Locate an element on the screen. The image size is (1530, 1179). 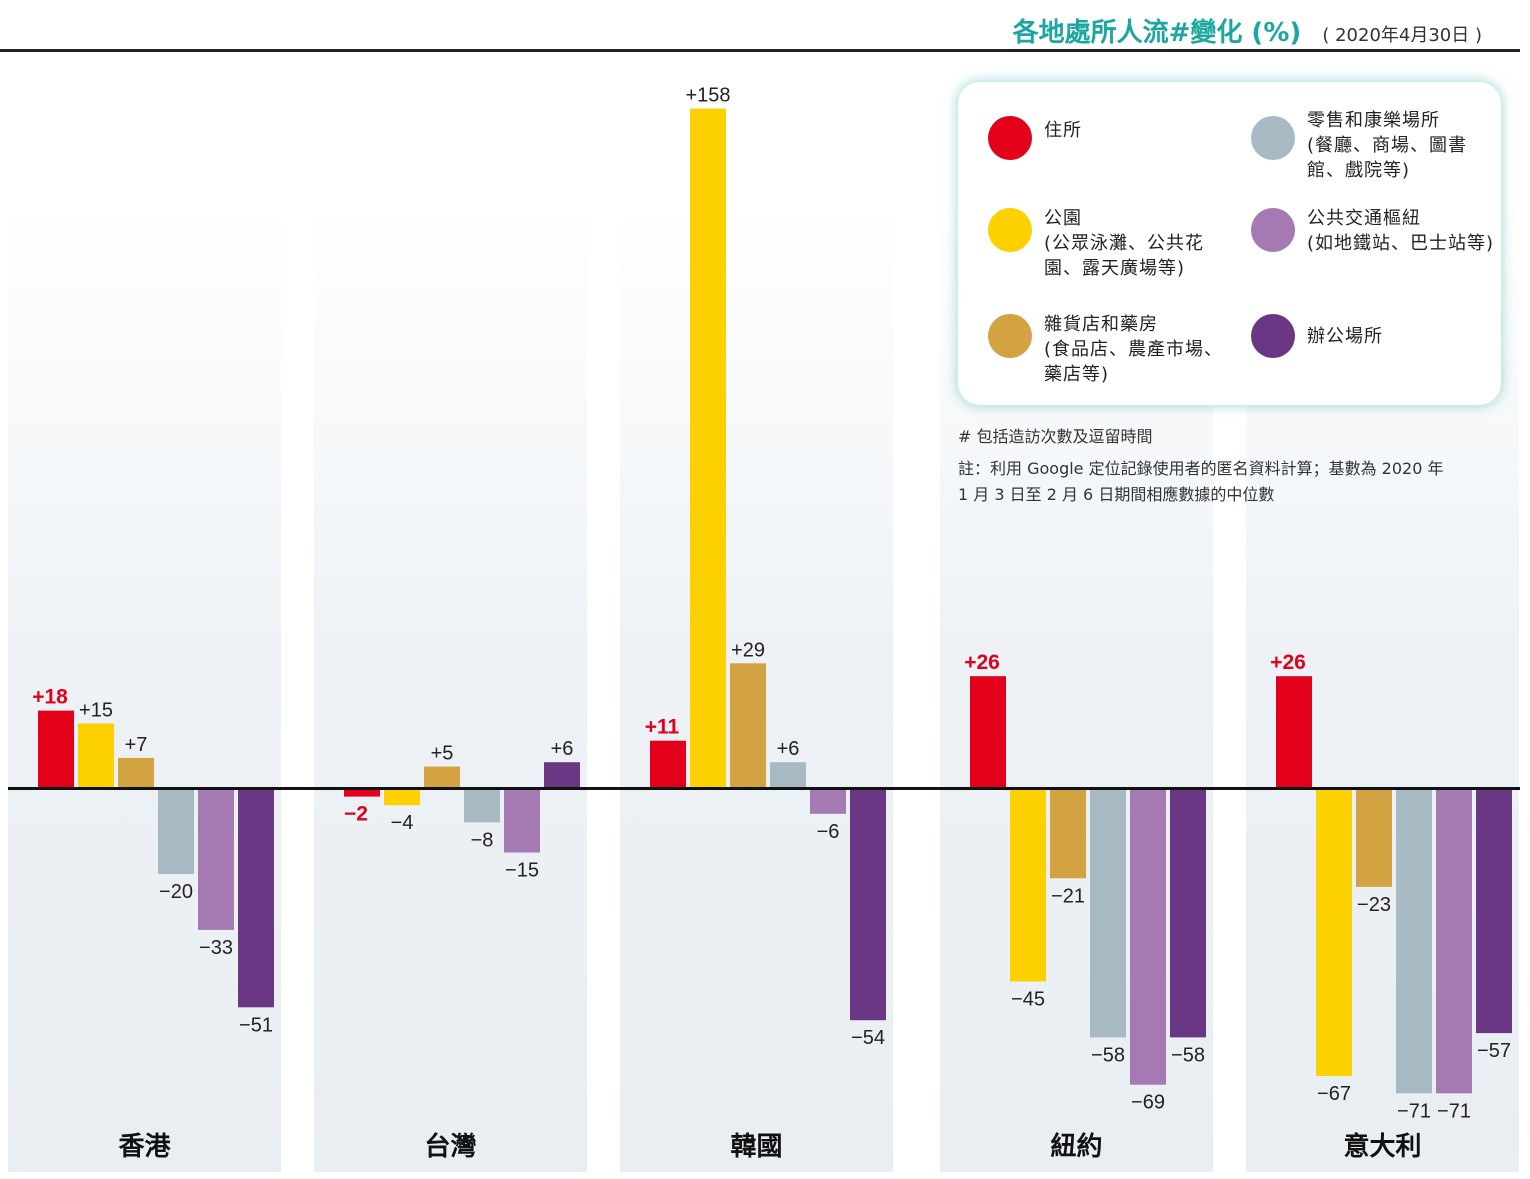
data-label-taiwan-residential: −2 is located at coordinates (356, 814).